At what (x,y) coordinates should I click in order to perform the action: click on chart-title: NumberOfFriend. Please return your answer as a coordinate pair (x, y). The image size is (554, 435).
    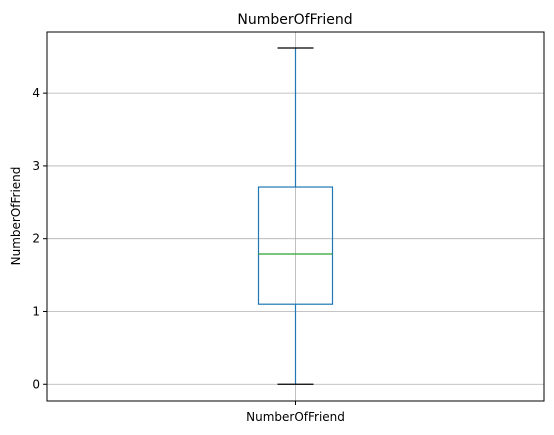
    Looking at the image, I should click on (294, 20).